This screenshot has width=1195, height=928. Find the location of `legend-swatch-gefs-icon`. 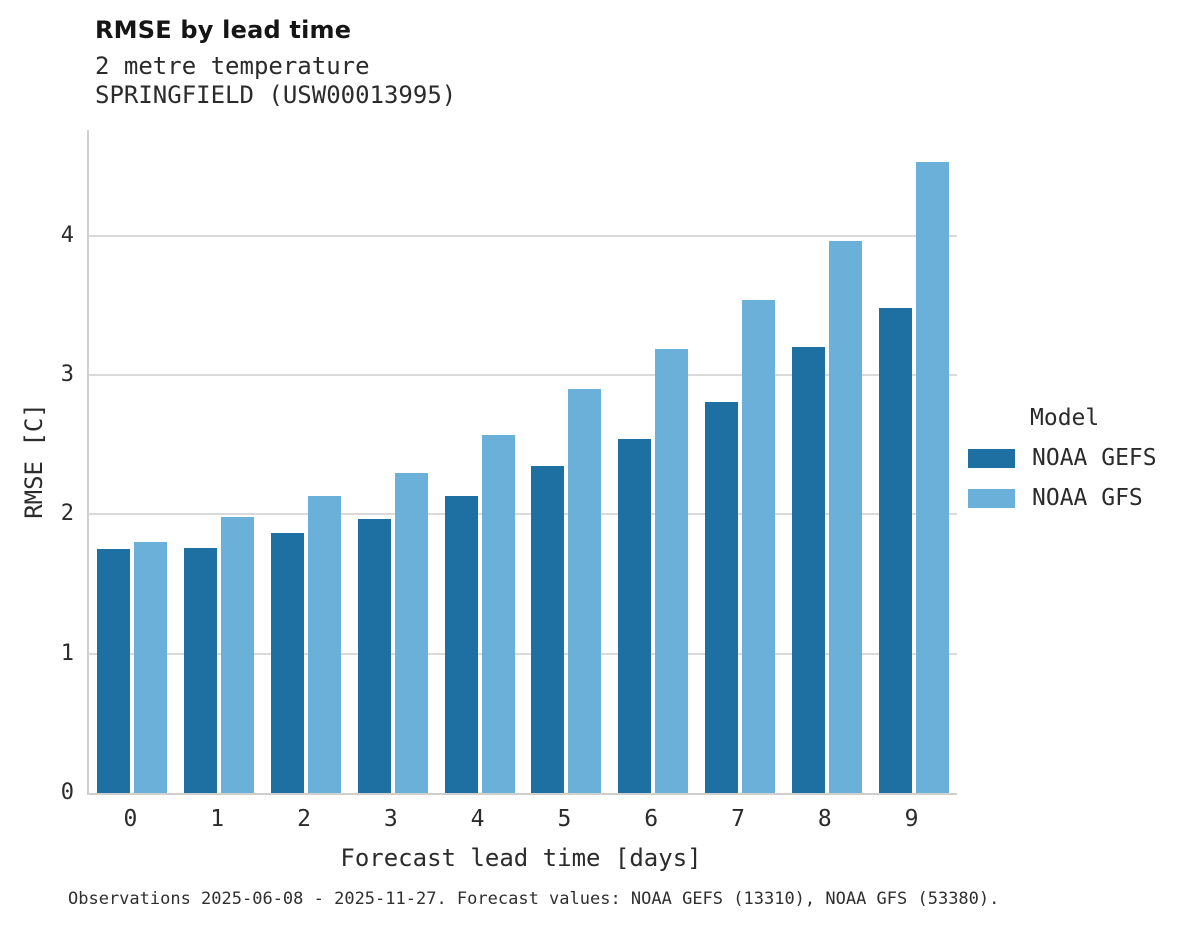

legend-swatch-gefs-icon is located at coordinates (991, 458).